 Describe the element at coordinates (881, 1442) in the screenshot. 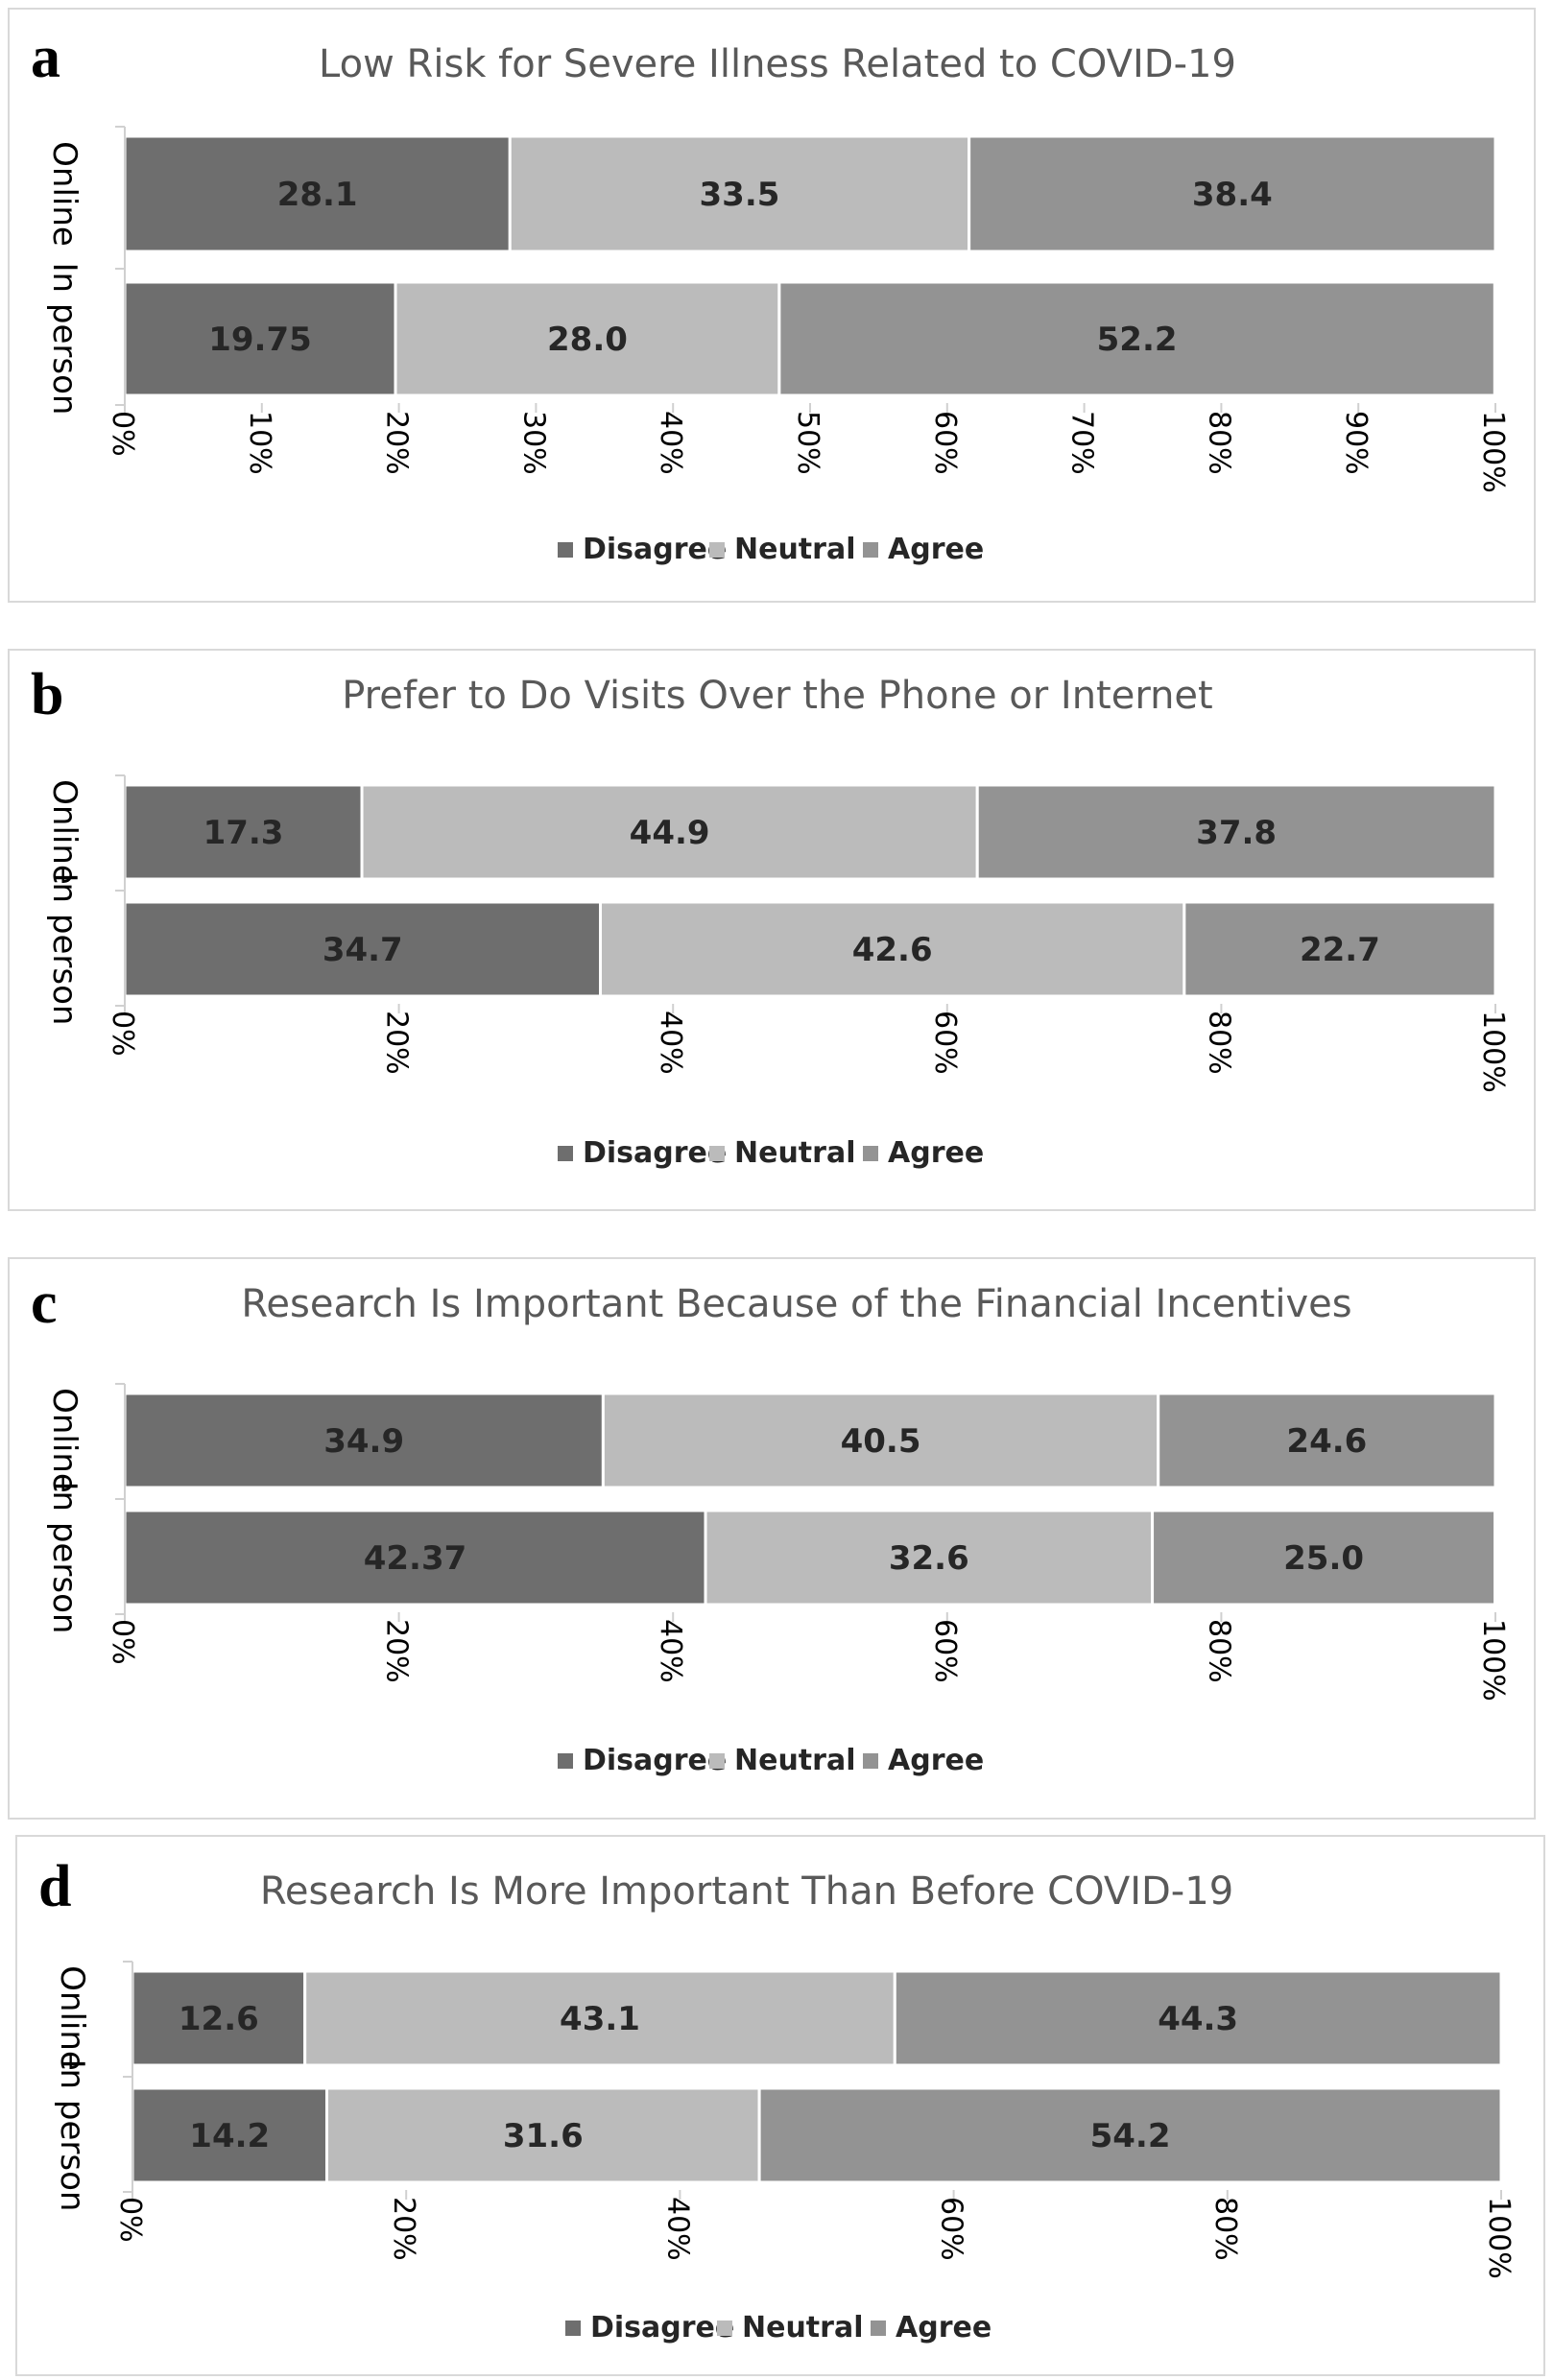

I see `data-label: 40.5` at that location.